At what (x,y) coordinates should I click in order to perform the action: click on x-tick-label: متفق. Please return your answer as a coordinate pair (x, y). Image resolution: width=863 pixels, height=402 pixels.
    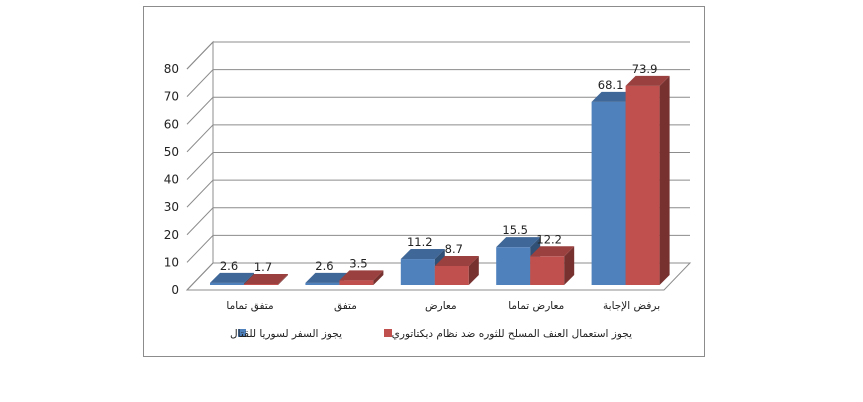
    Looking at the image, I should click on (345, 306).